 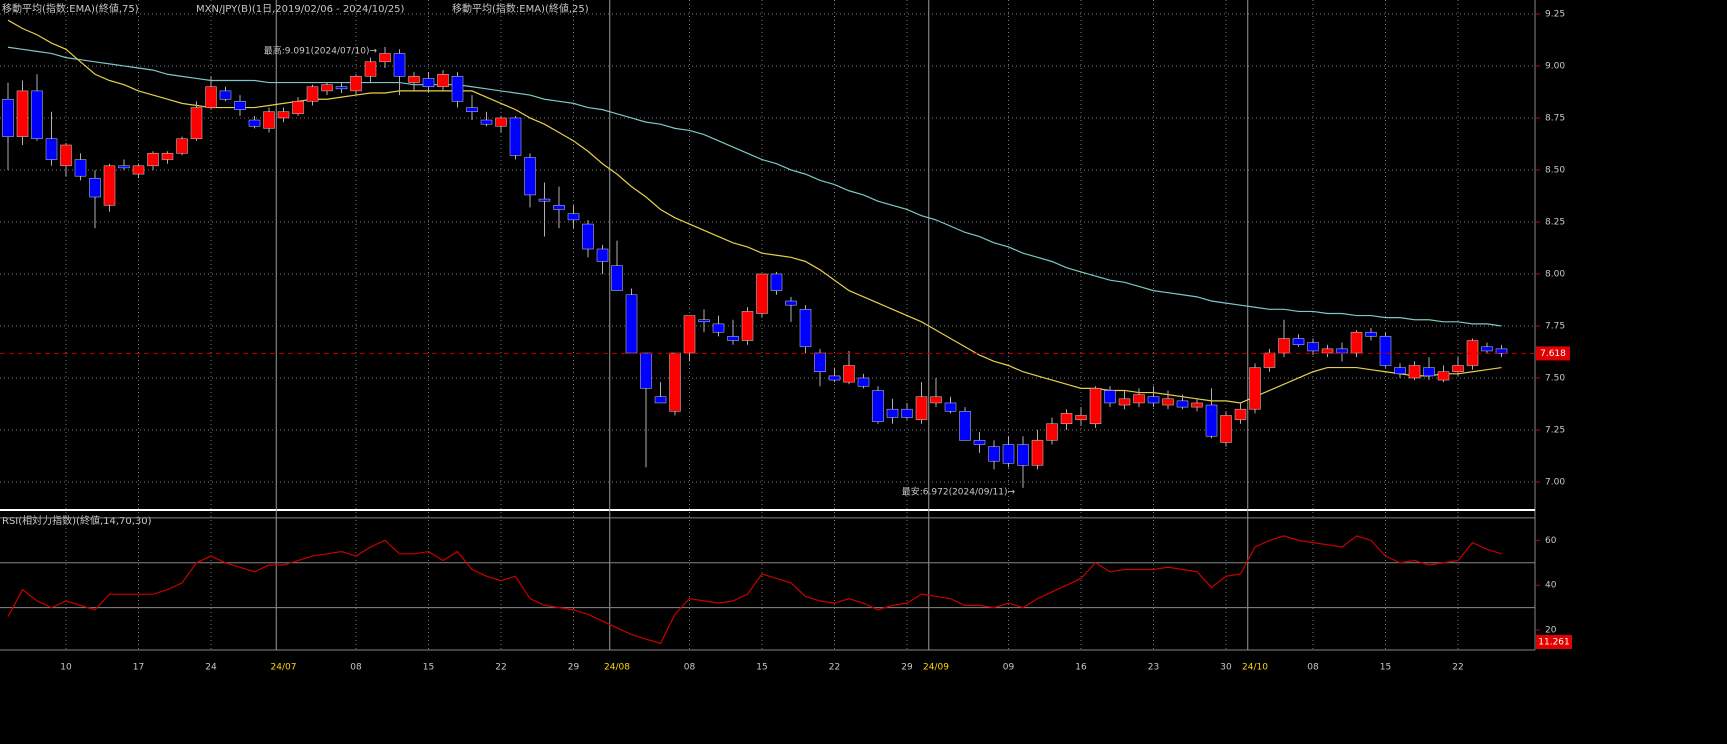 What do you see at coordinates (1555, 118) in the screenshot?
I see `y-tick-label: 8.75` at bounding box center [1555, 118].